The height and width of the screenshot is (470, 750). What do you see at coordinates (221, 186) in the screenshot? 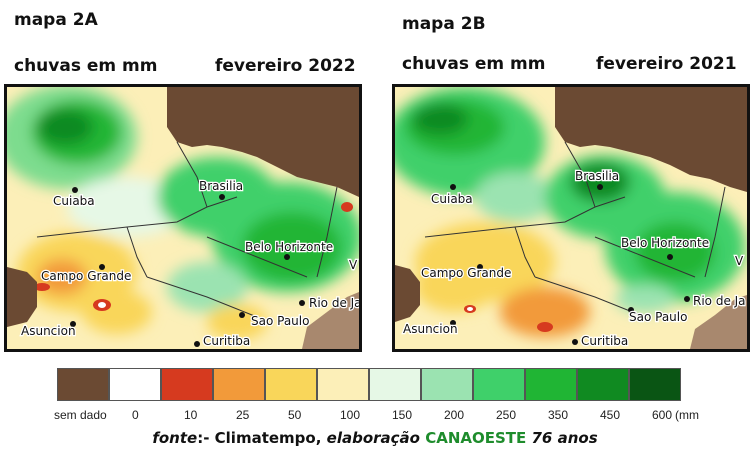
I see `city-brasilia-2a: Brasilia` at bounding box center [221, 186].